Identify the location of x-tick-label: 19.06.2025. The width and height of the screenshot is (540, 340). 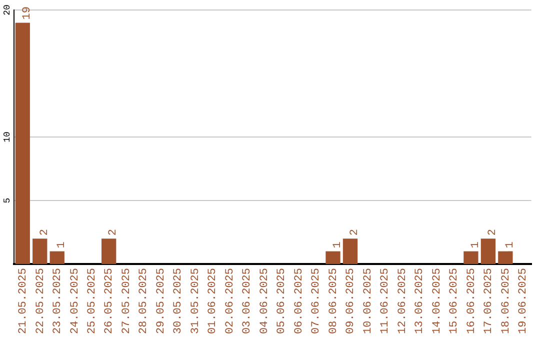
(524, 301).